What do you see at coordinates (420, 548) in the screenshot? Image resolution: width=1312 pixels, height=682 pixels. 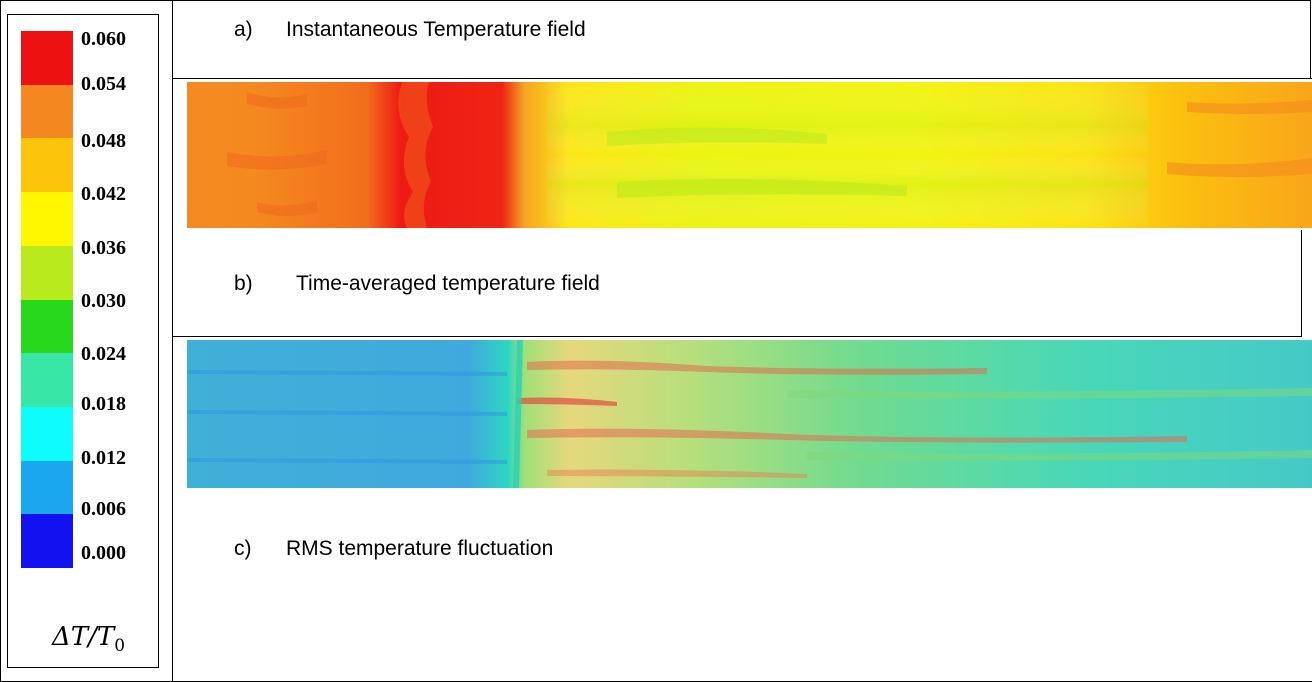 I see `caption-text-c: RMS temperature fluctuation` at bounding box center [420, 548].